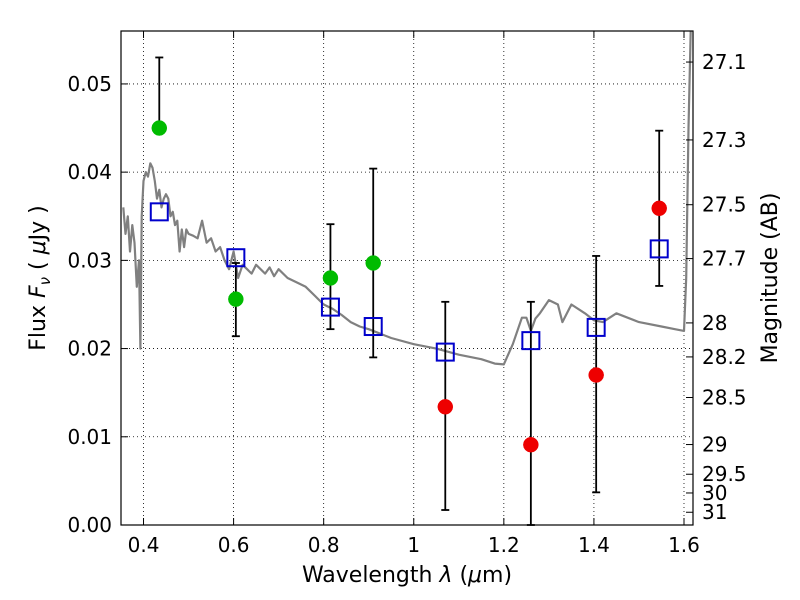 The height and width of the screenshot is (600, 800). I want to click on x-tick-label: 0.4, so click(144, 545).